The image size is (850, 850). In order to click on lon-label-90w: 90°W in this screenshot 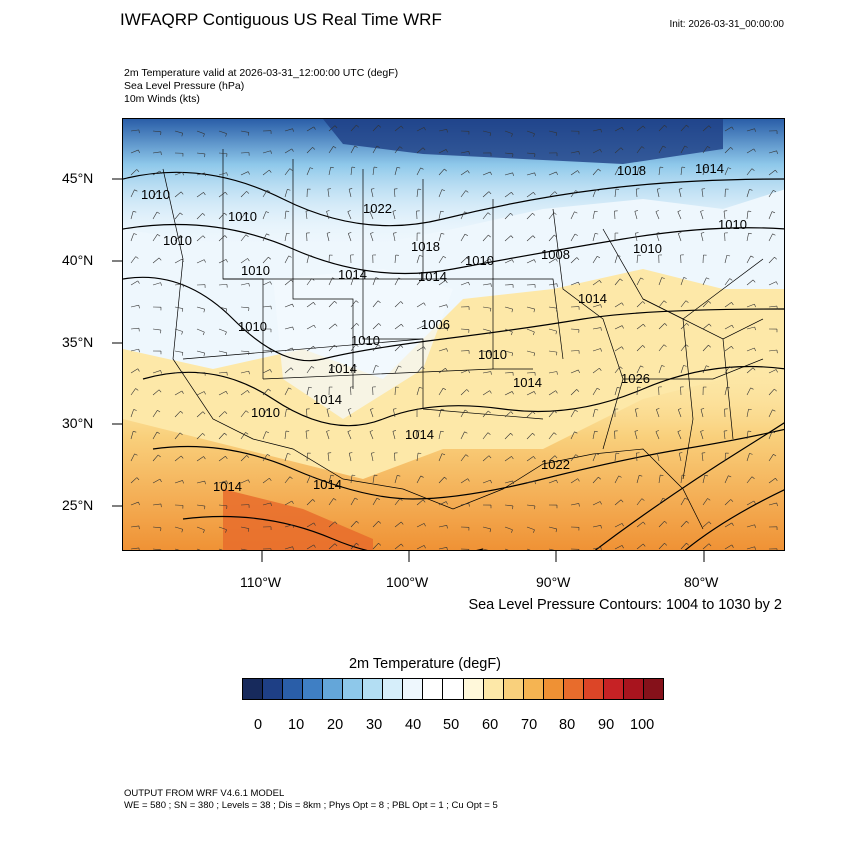, I will do `click(553, 582)`.